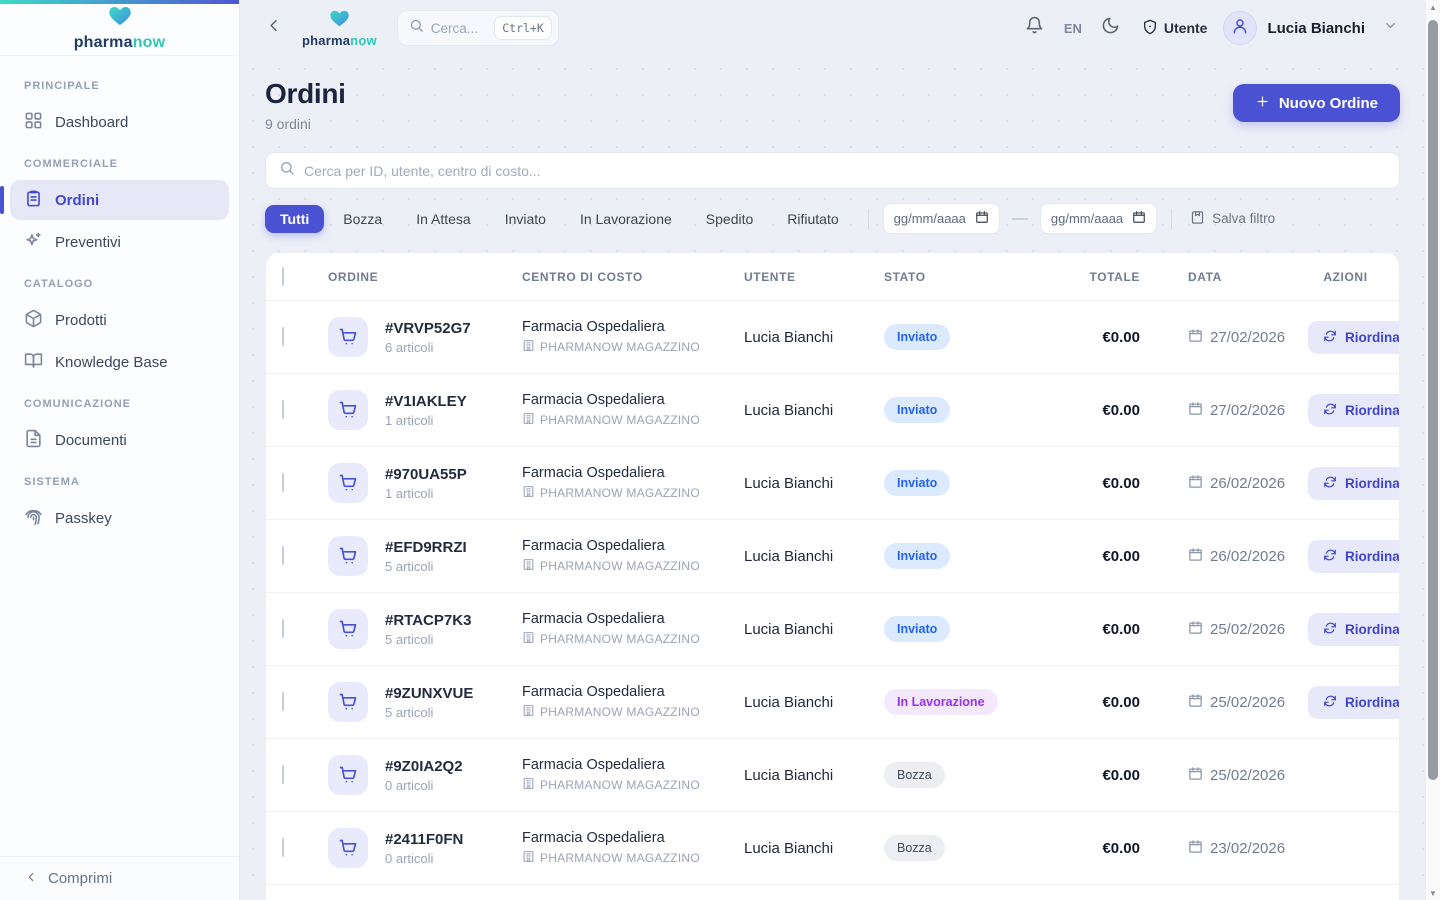  Describe the element at coordinates (424, 766) in the screenshot. I see `order-id: #9Z0IA2Q2` at that location.